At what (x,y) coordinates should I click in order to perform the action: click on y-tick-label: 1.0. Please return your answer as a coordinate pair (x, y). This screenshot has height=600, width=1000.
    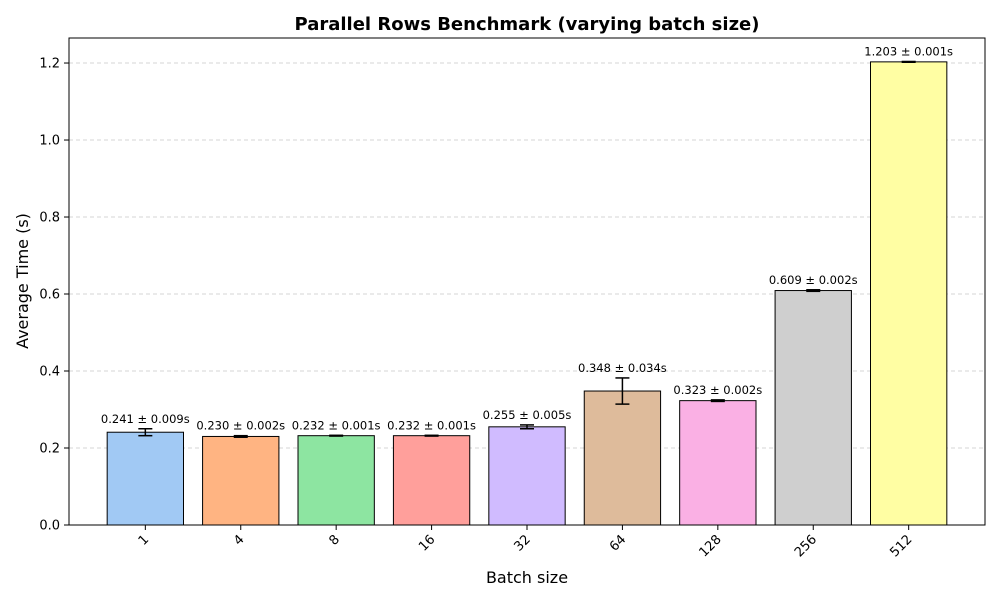
    Looking at the image, I should click on (49, 141).